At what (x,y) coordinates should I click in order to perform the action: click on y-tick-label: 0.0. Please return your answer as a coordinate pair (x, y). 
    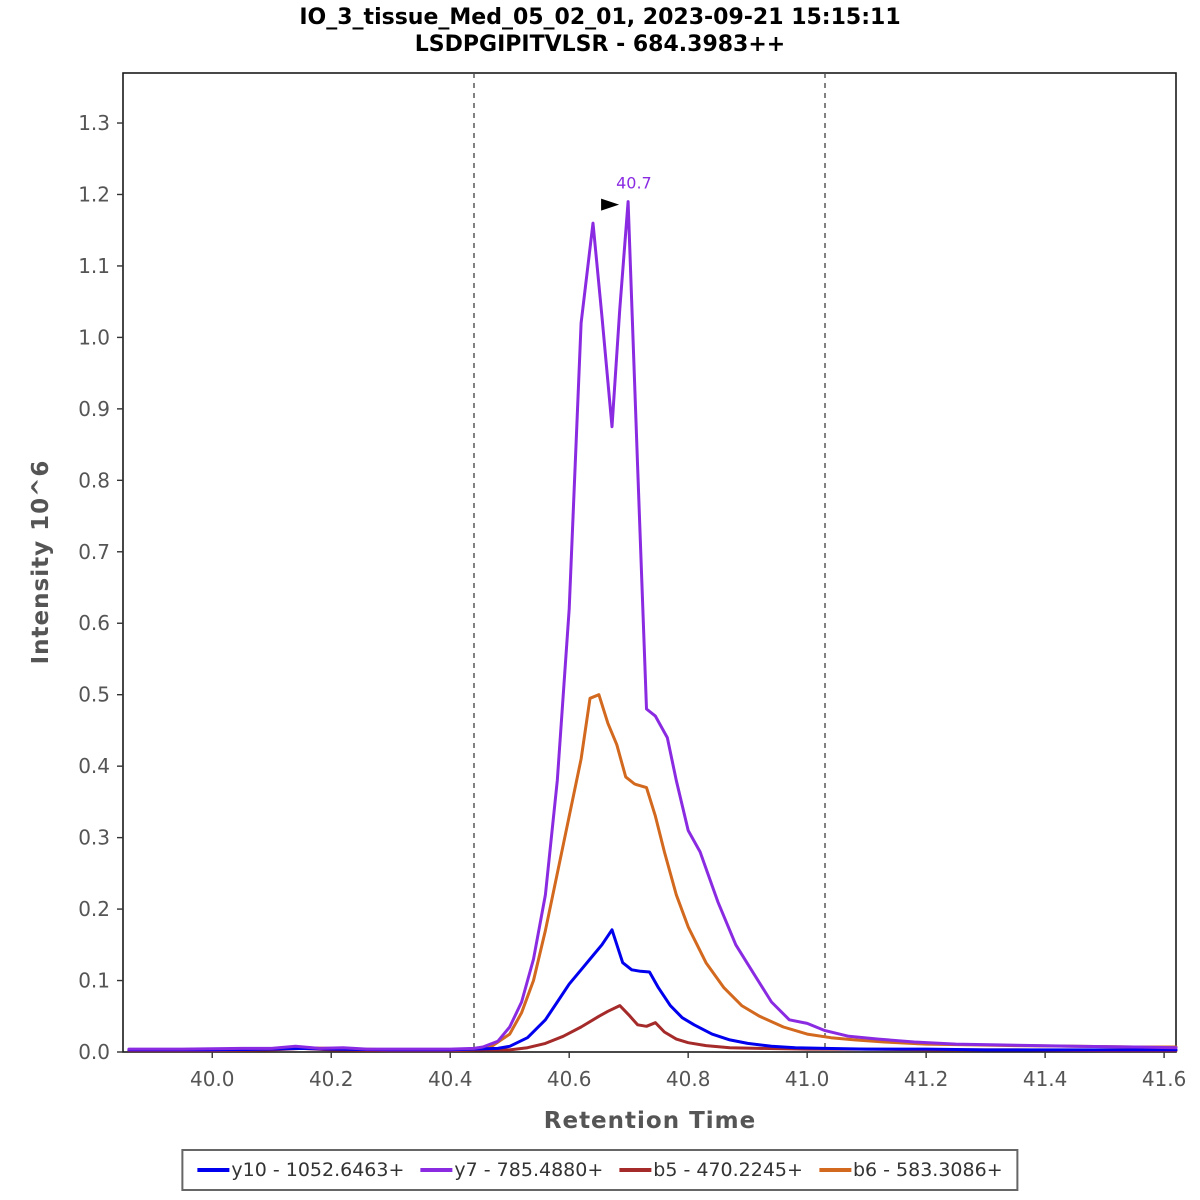
    Looking at the image, I should click on (94, 1052).